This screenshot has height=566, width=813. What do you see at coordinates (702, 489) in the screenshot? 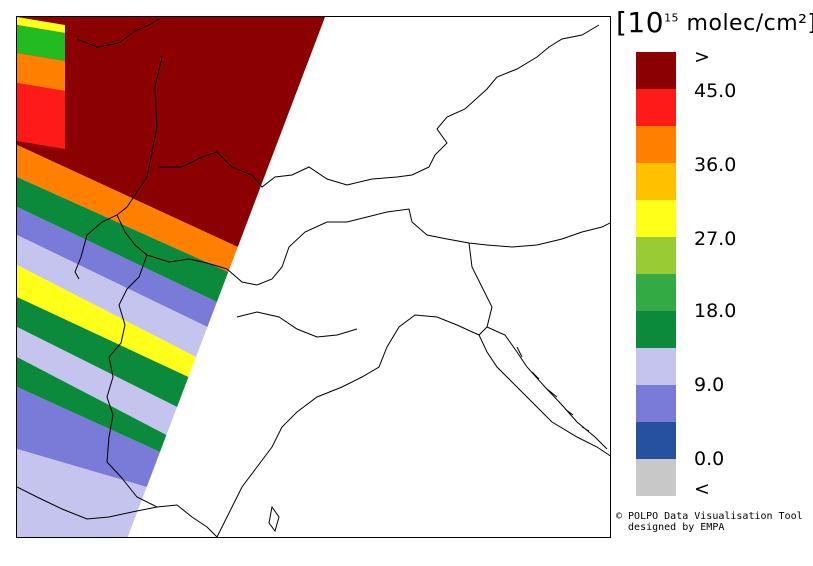
I see `legend-label: <` at bounding box center [702, 489].